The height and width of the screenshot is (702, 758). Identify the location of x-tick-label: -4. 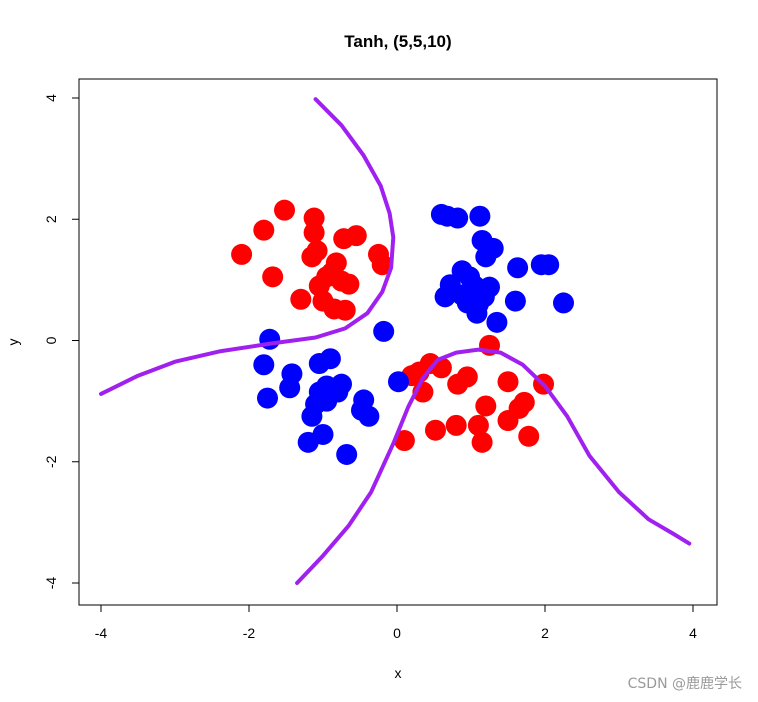
(101, 633).